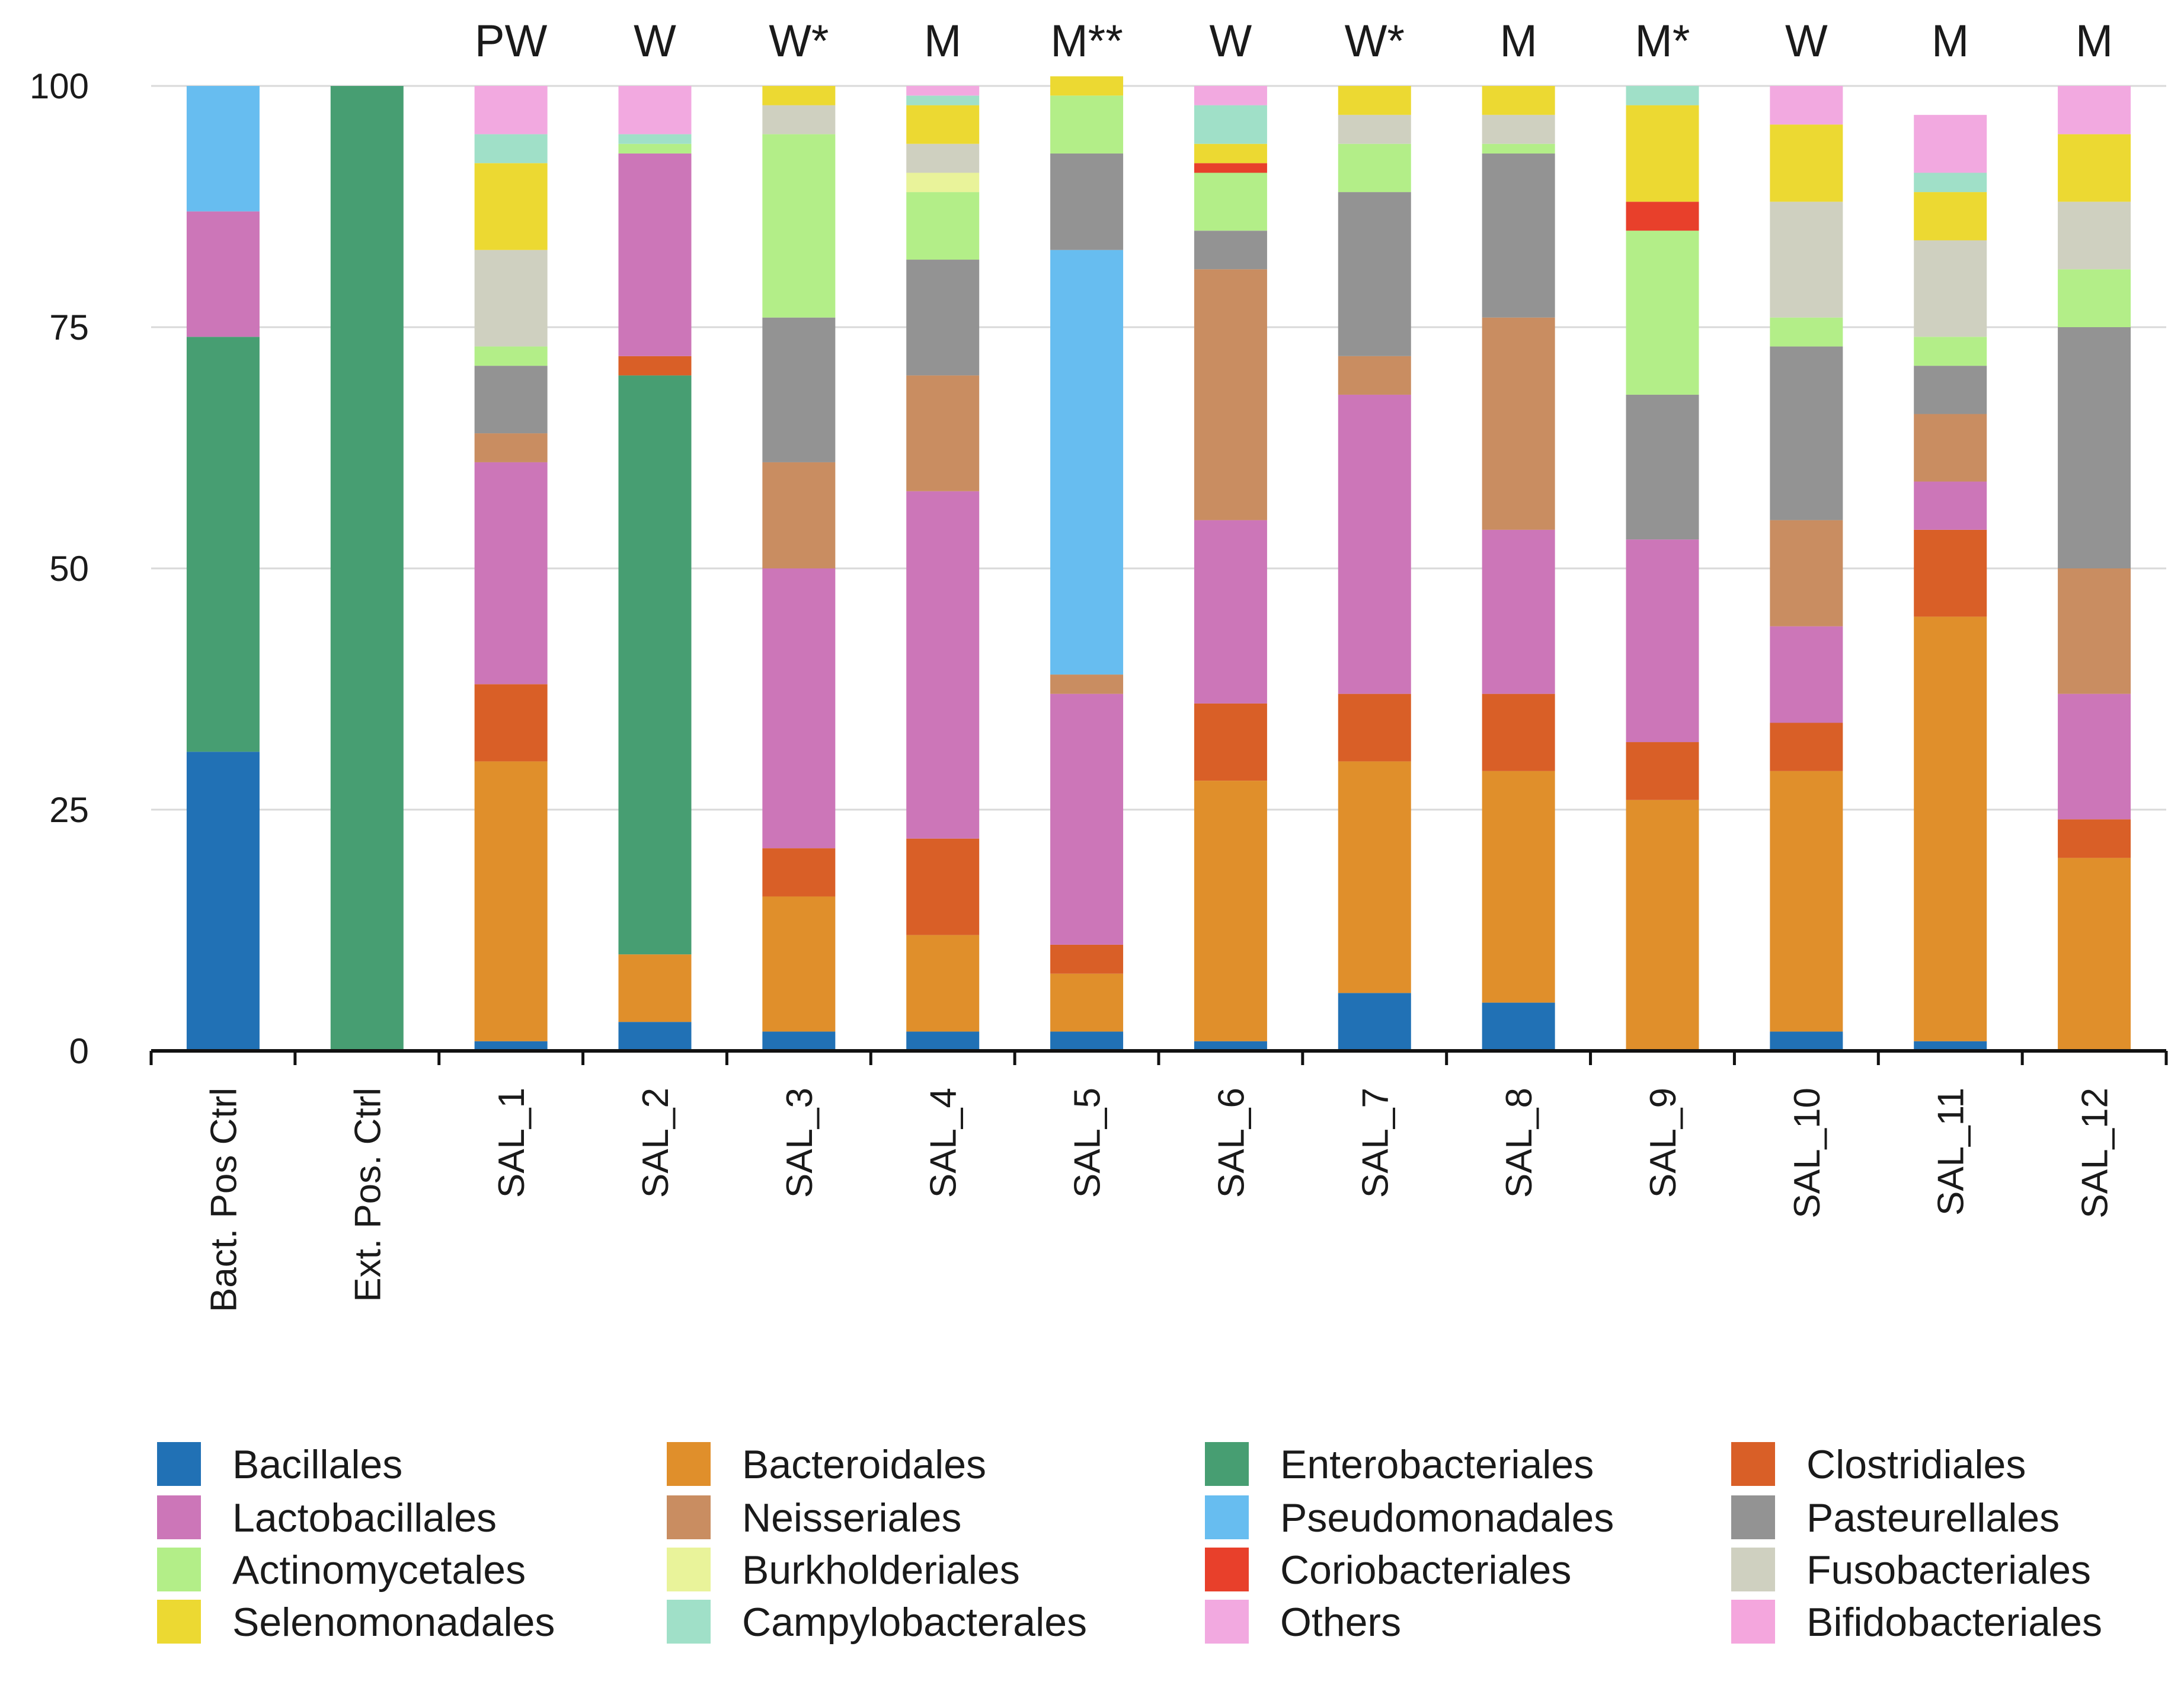  What do you see at coordinates (799, 41) in the screenshot?
I see `group-label-sal-3: W*` at bounding box center [799, 41].